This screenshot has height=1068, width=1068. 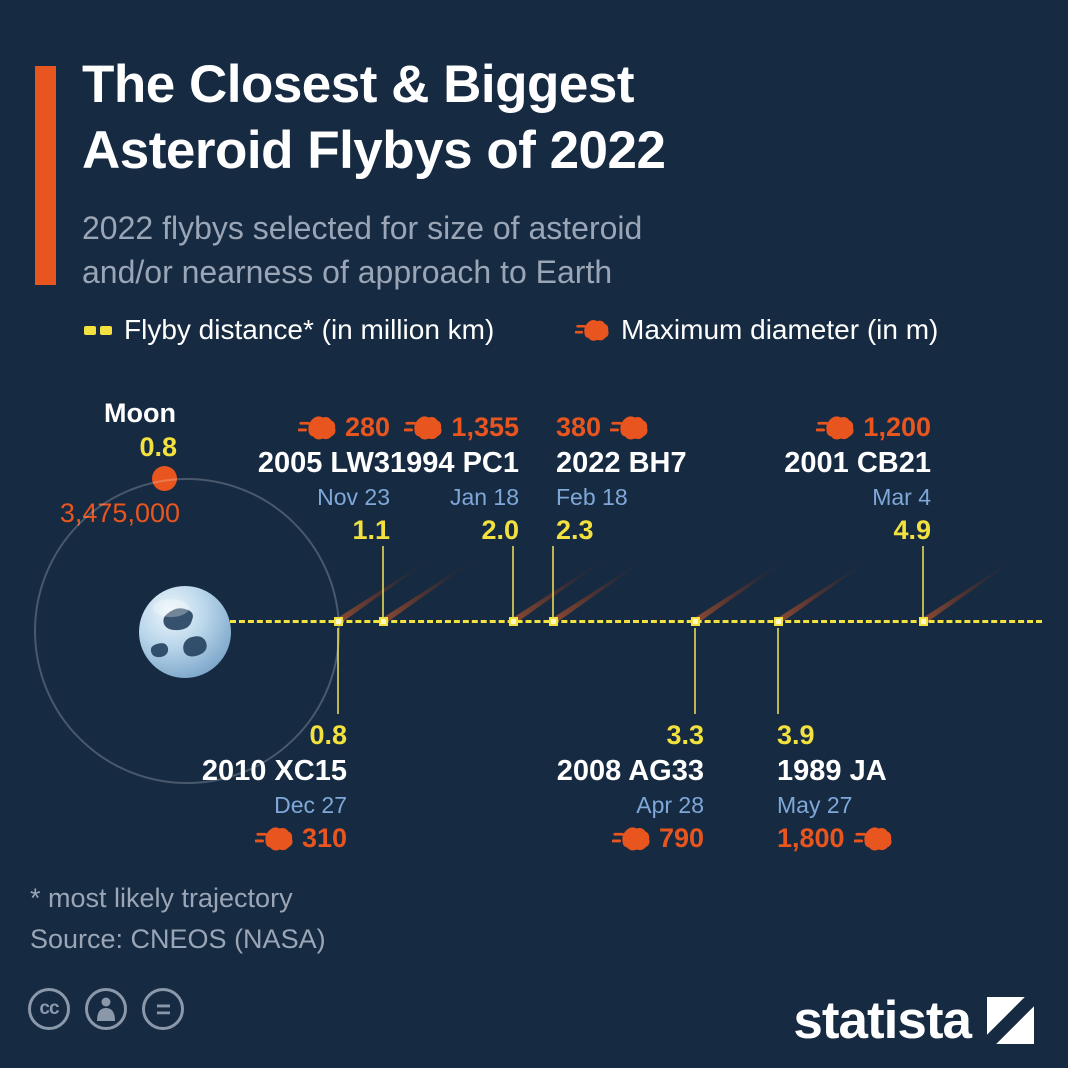 What do you see at coordinates (832, 771) in the screenshot?
I see `asteroid-name: 1989 JA` at bounding box center [832, 771].